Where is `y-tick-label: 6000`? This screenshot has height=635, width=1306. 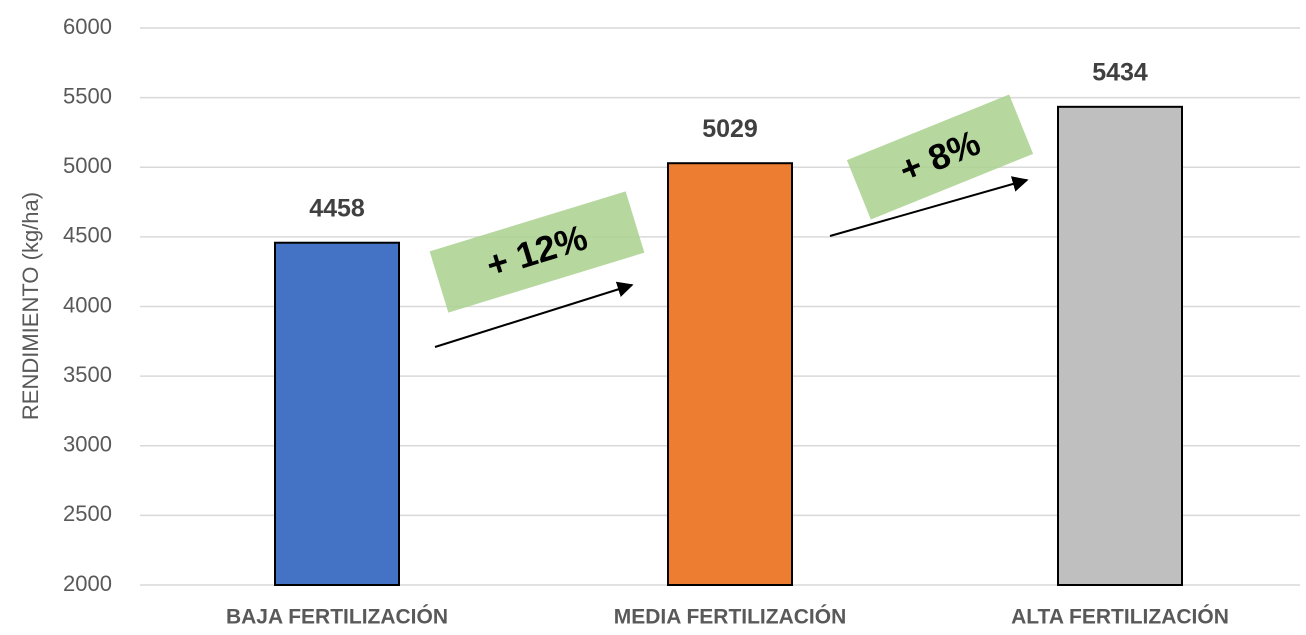
y-tick-label: 6000 is located at coordinates (87, 26).